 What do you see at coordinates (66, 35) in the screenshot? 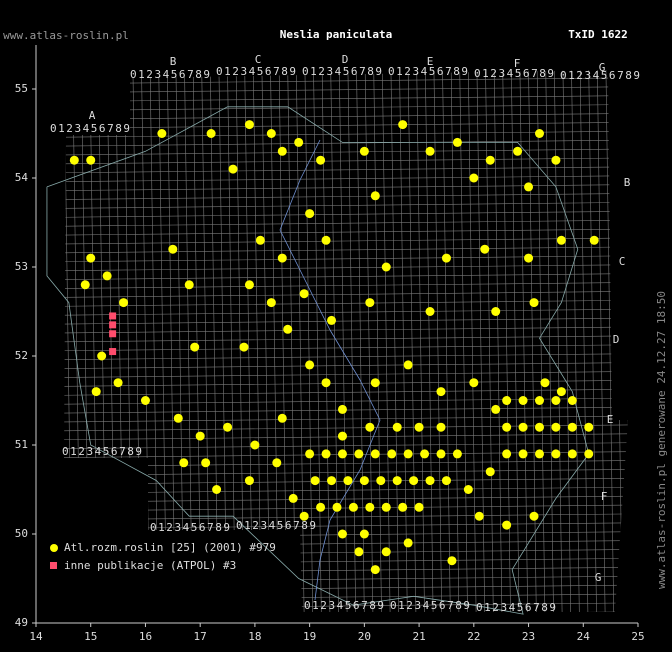
I see `site-label: www.atlas-roslin.pl` at bounding box center [66, 35].